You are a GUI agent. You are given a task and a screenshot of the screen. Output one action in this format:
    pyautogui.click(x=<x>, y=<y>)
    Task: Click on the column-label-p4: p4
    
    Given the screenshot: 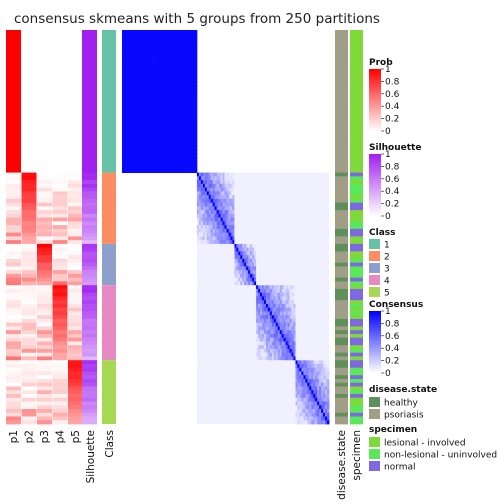 What is the action you would take?
    pyautogui.click(x=61, y=437)
    